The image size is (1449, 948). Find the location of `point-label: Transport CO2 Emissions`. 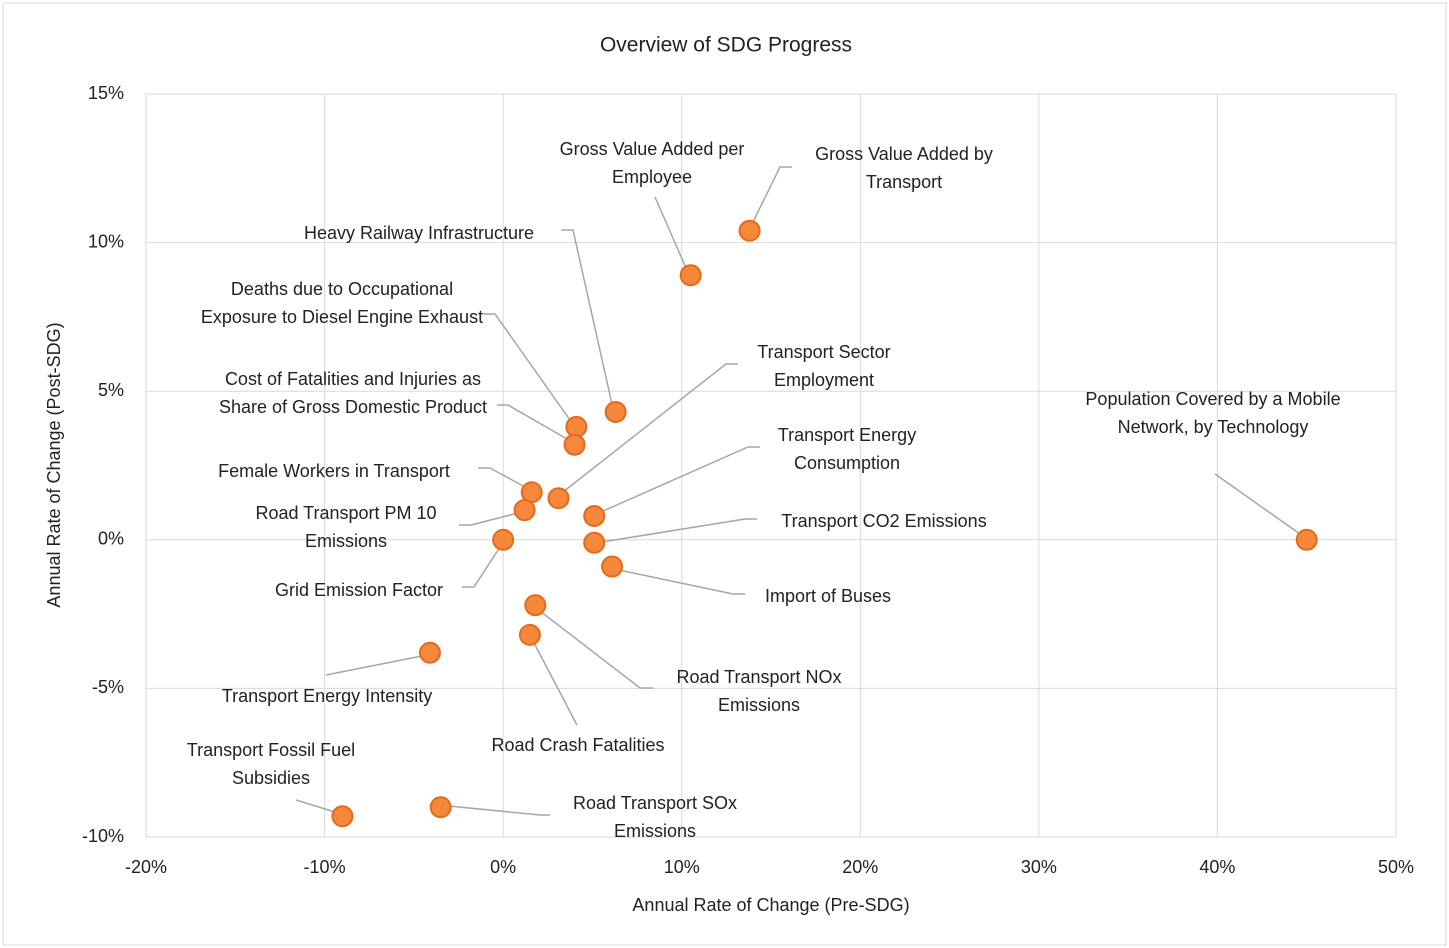

point-label: Transport CO2 Emissions is located at coordinates (884, 521).